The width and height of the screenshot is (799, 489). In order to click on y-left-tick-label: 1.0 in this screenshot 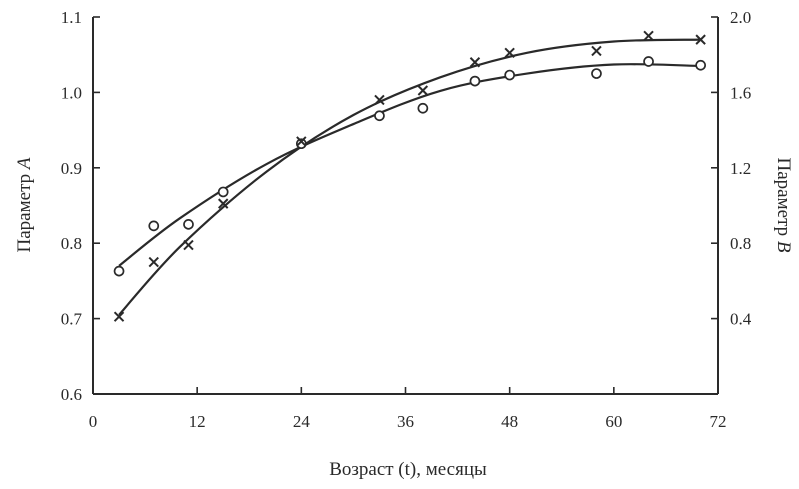, I will do `click(71, 92)`.